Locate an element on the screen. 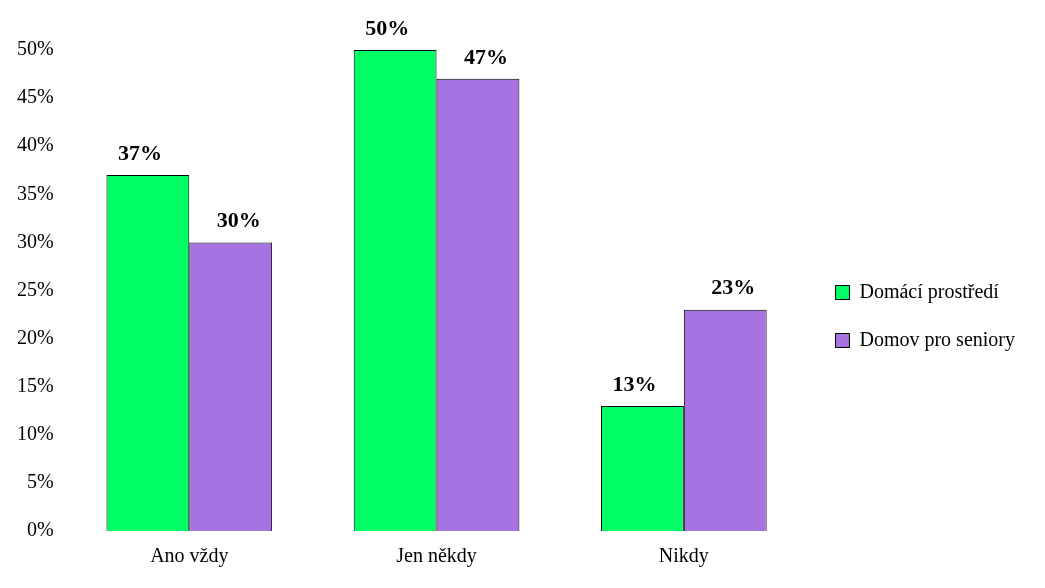 The height and width of the screenshot is (588, 1045). legend-label: Domov pro seniory is located at coordinates (937, 339).